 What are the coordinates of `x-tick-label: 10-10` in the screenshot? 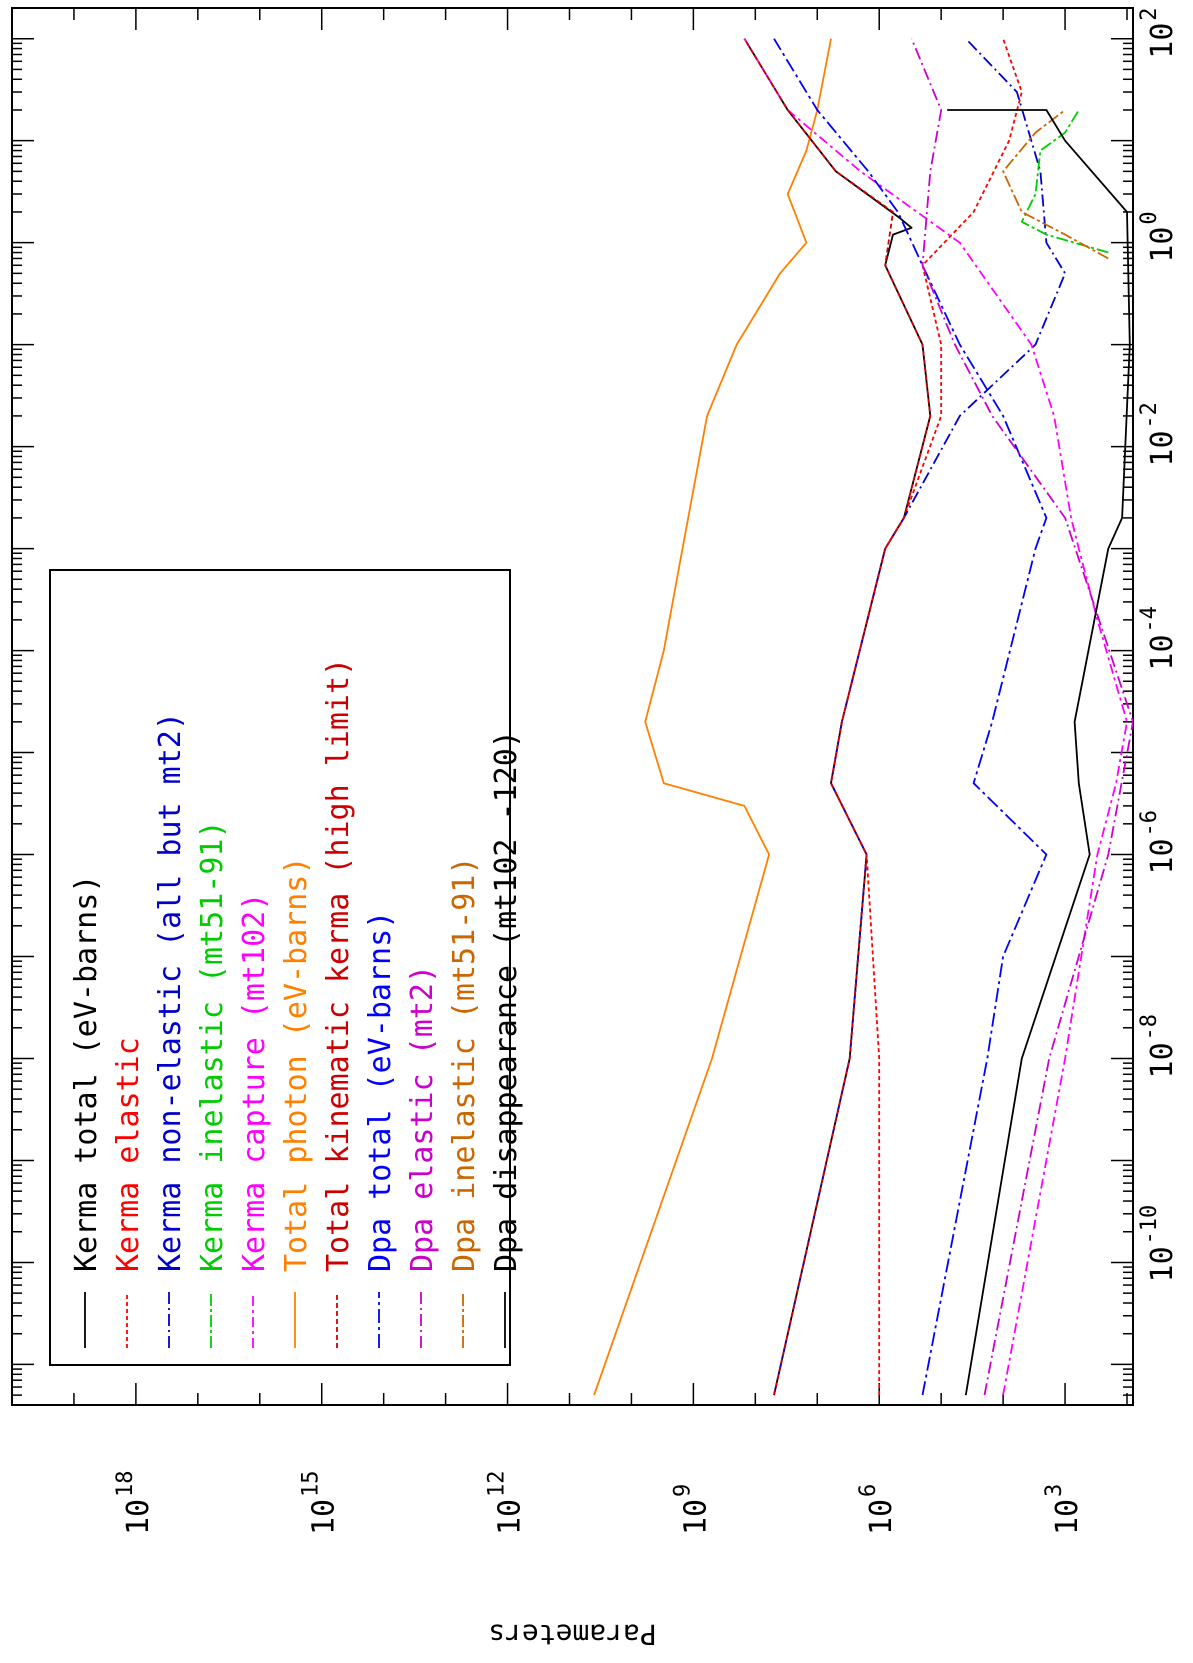 It's located at (1158, 1244).